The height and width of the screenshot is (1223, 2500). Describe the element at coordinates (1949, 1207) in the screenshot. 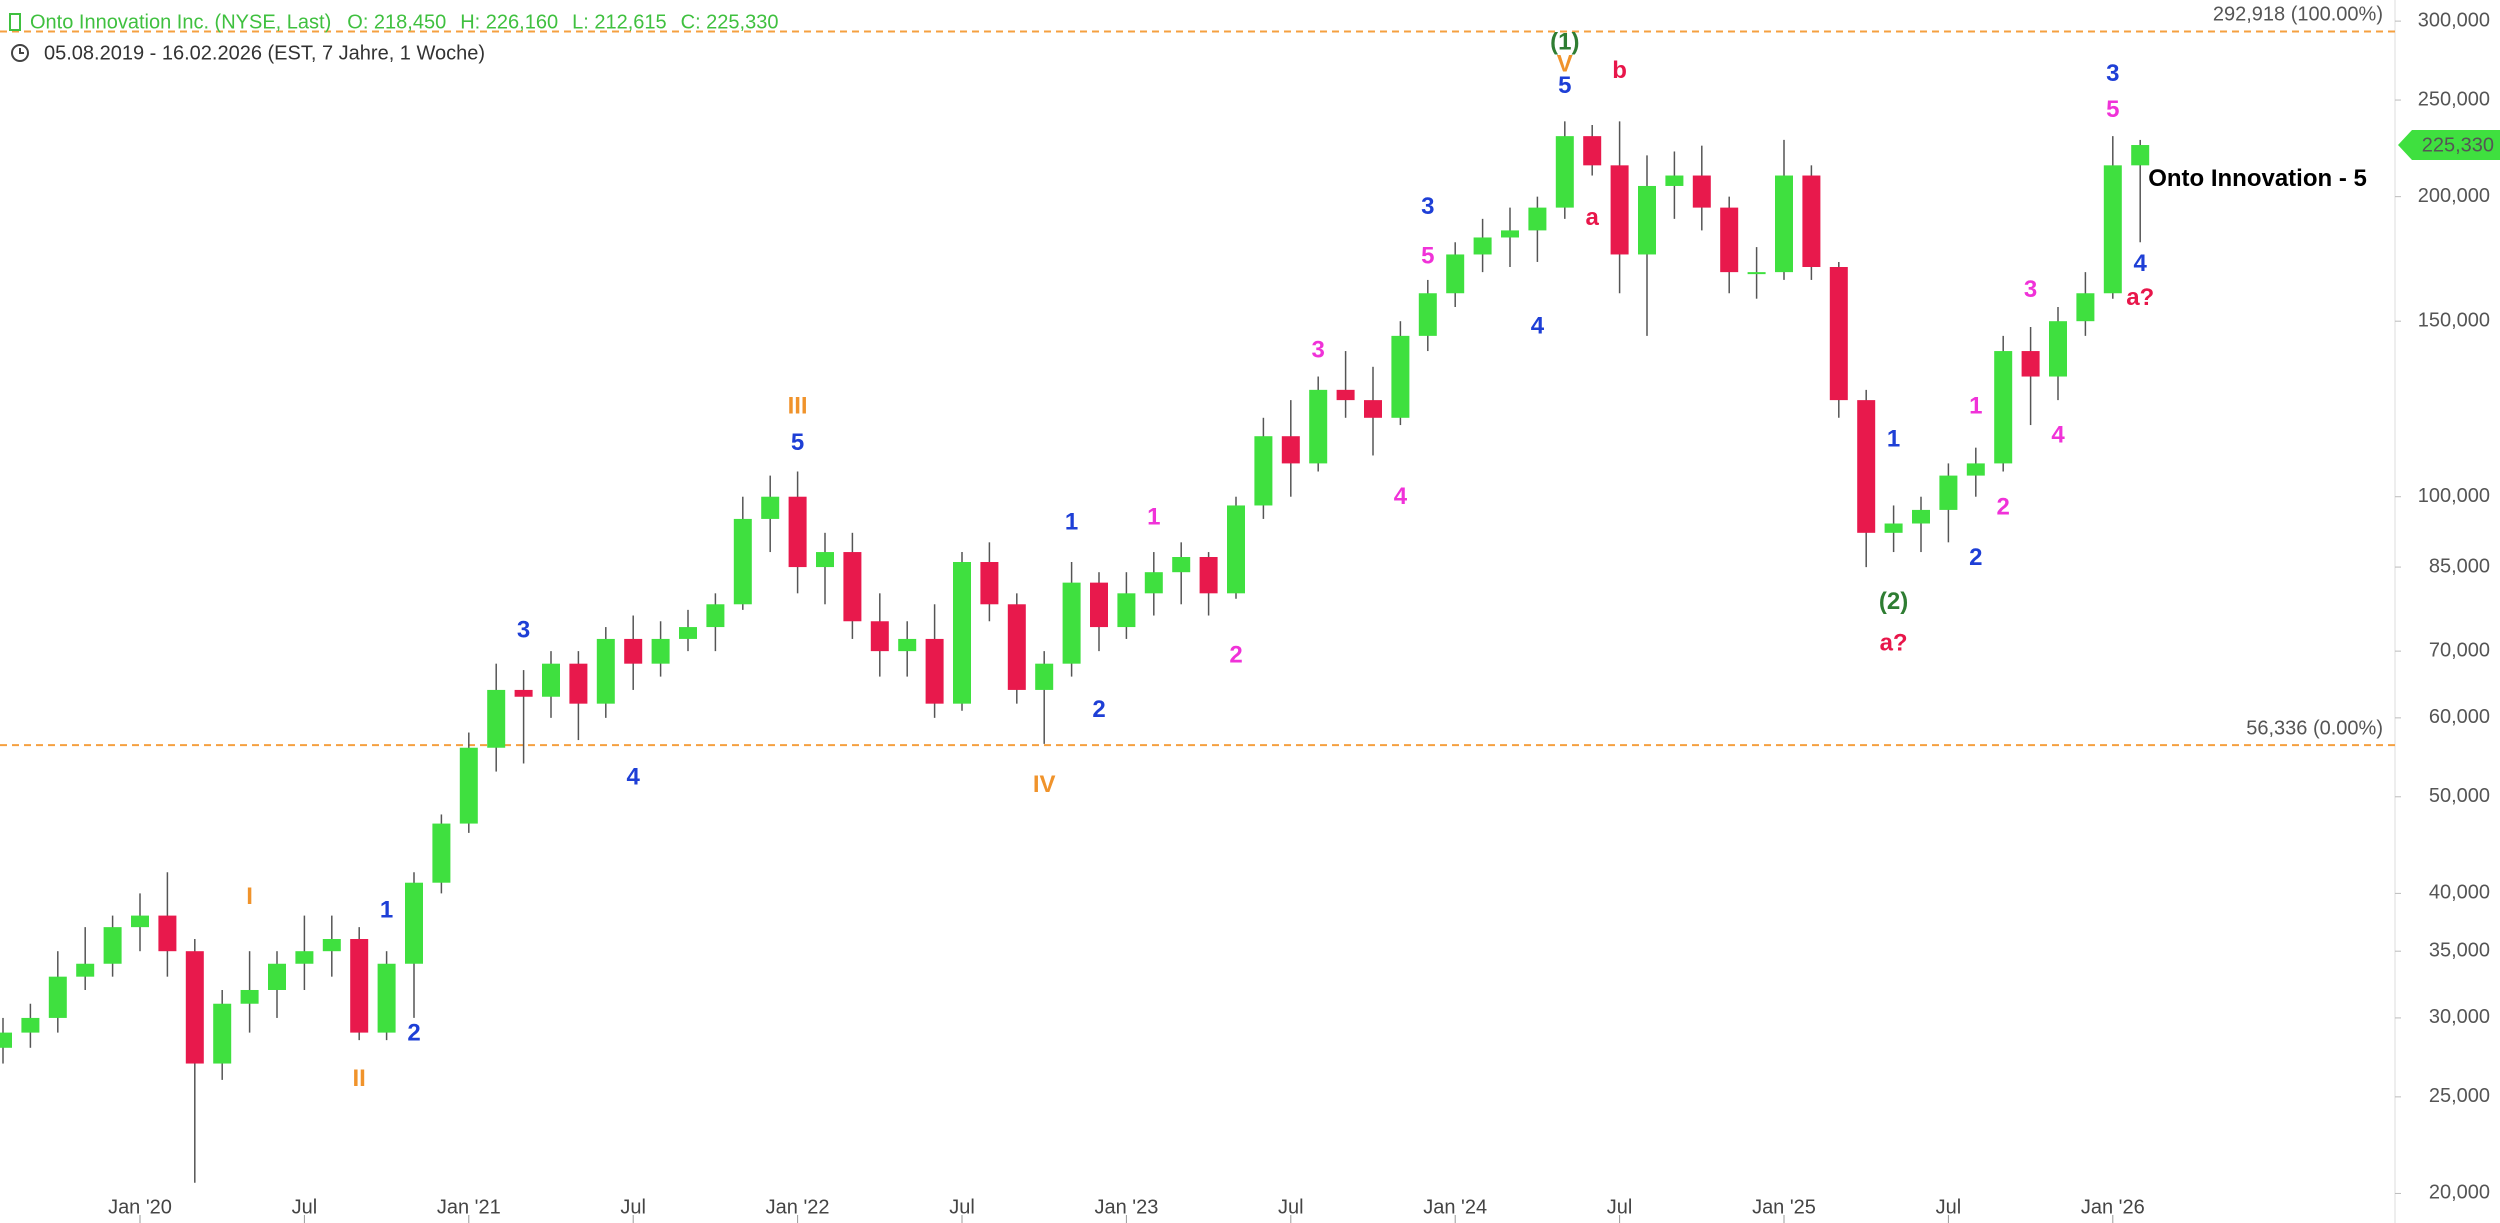

I see `x-tick-label: Jul` at that location.